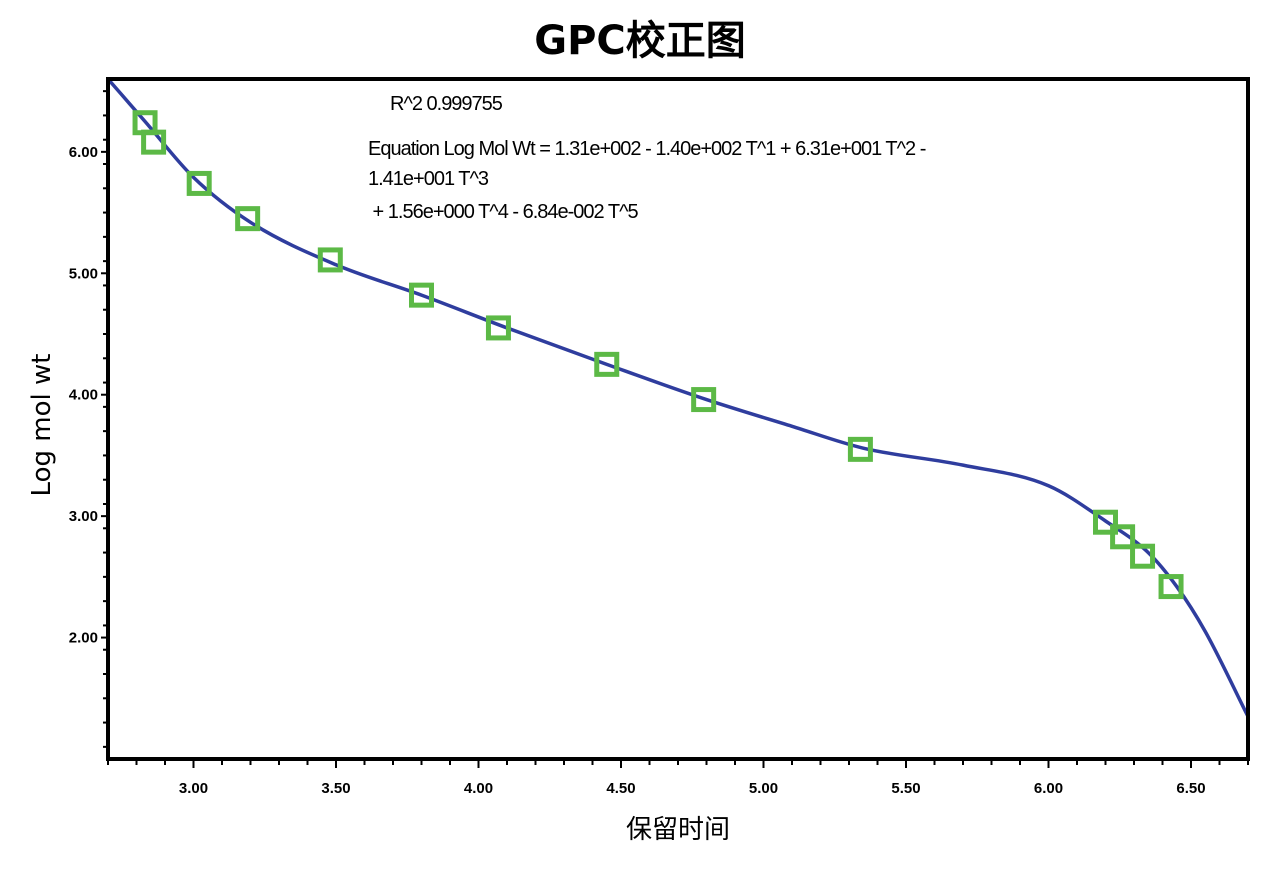 This screenshot has height=869, width=1280. I want to click on x-tick-label: 5.50, so click(905, 788).